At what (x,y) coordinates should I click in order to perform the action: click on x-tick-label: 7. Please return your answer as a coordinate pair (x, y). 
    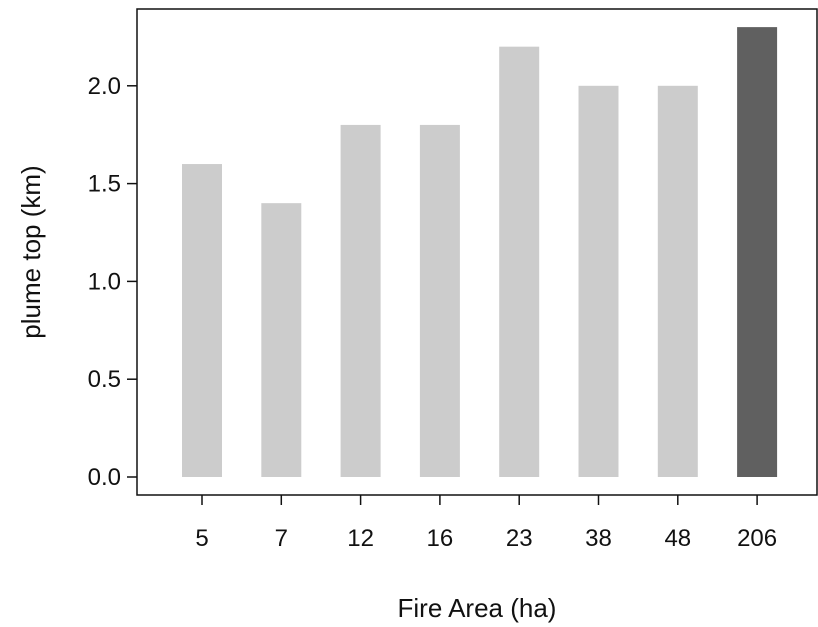
    Looking at the image, I should click on (281, 538).